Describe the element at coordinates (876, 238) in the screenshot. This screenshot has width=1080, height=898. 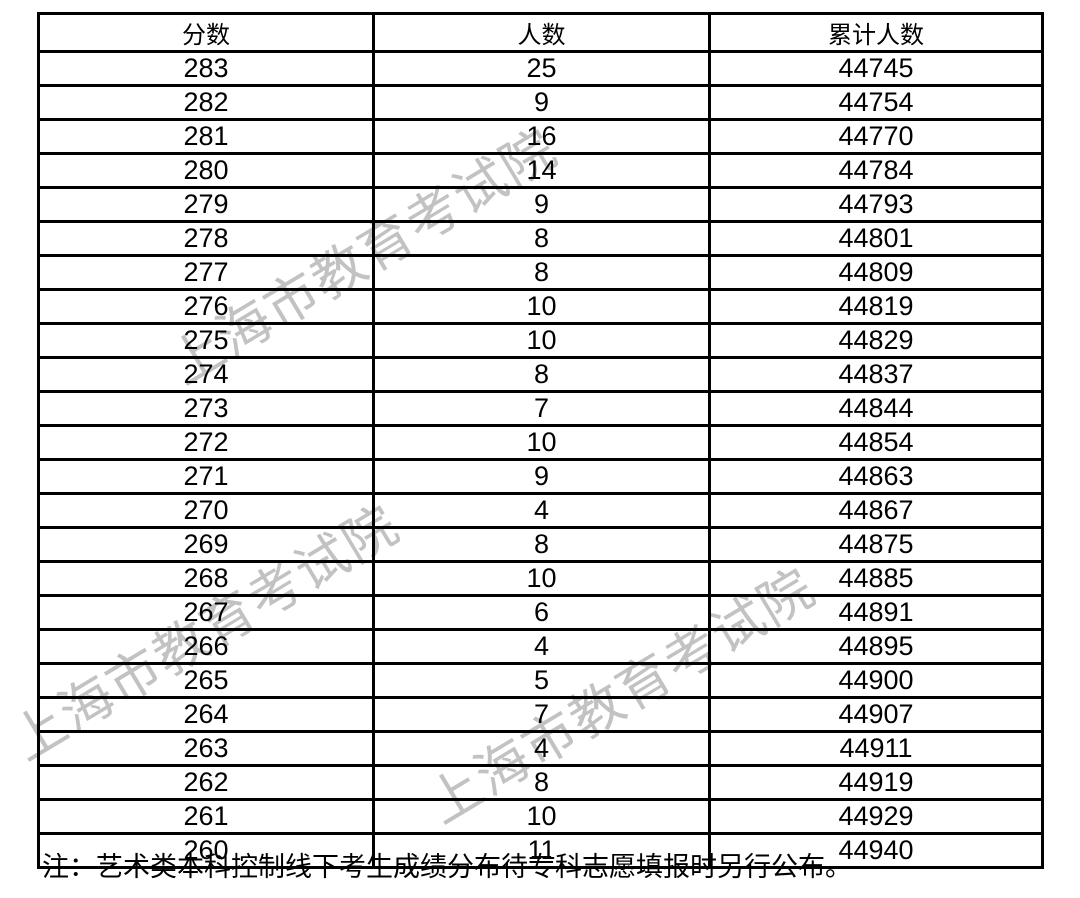
I see `table-cell: 44801` at that location.